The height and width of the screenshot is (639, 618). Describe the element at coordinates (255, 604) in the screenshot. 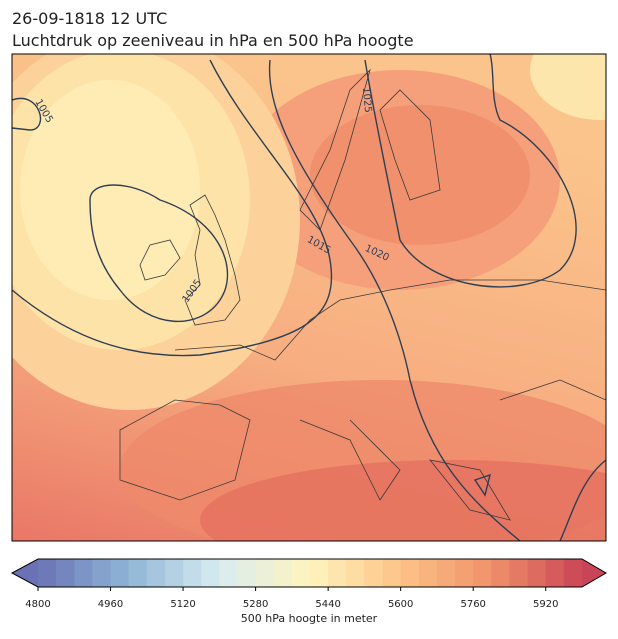

I see `colorbar-tick-label: 5280` at that location.